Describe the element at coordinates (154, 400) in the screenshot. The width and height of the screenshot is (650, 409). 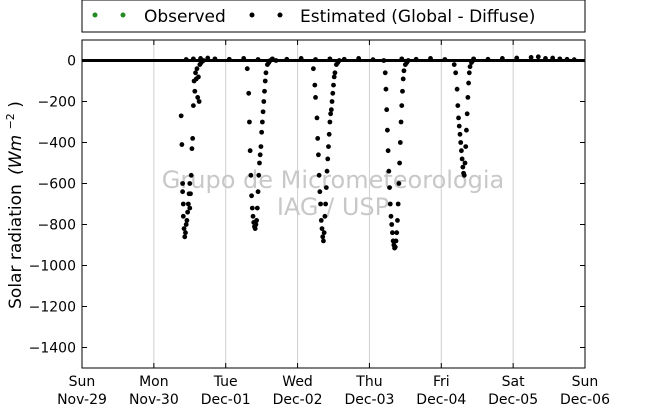
I see `x-tick-label-date: Nov-30` at that location.